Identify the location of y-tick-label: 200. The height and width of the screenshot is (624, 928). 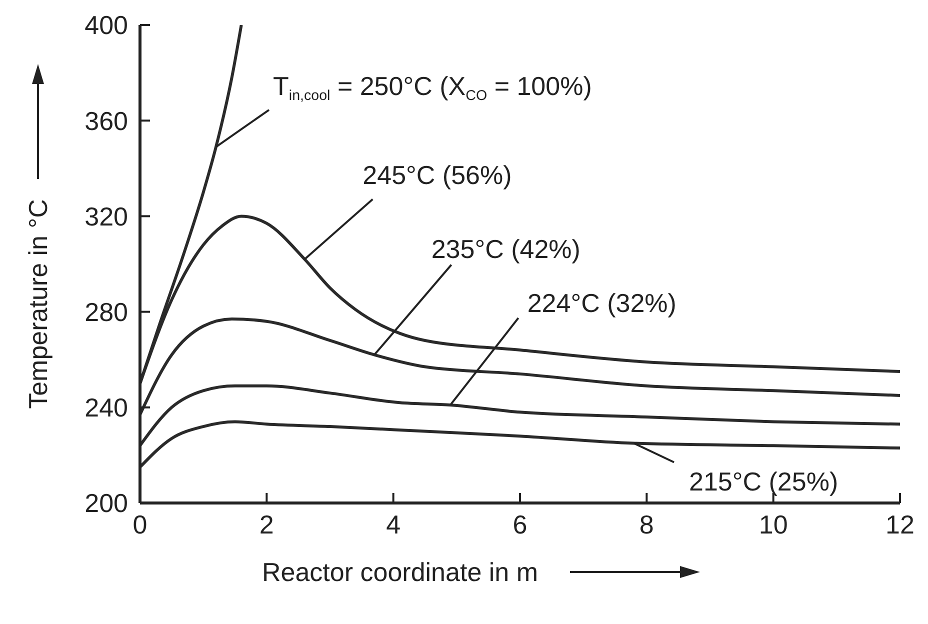
(106, 503).